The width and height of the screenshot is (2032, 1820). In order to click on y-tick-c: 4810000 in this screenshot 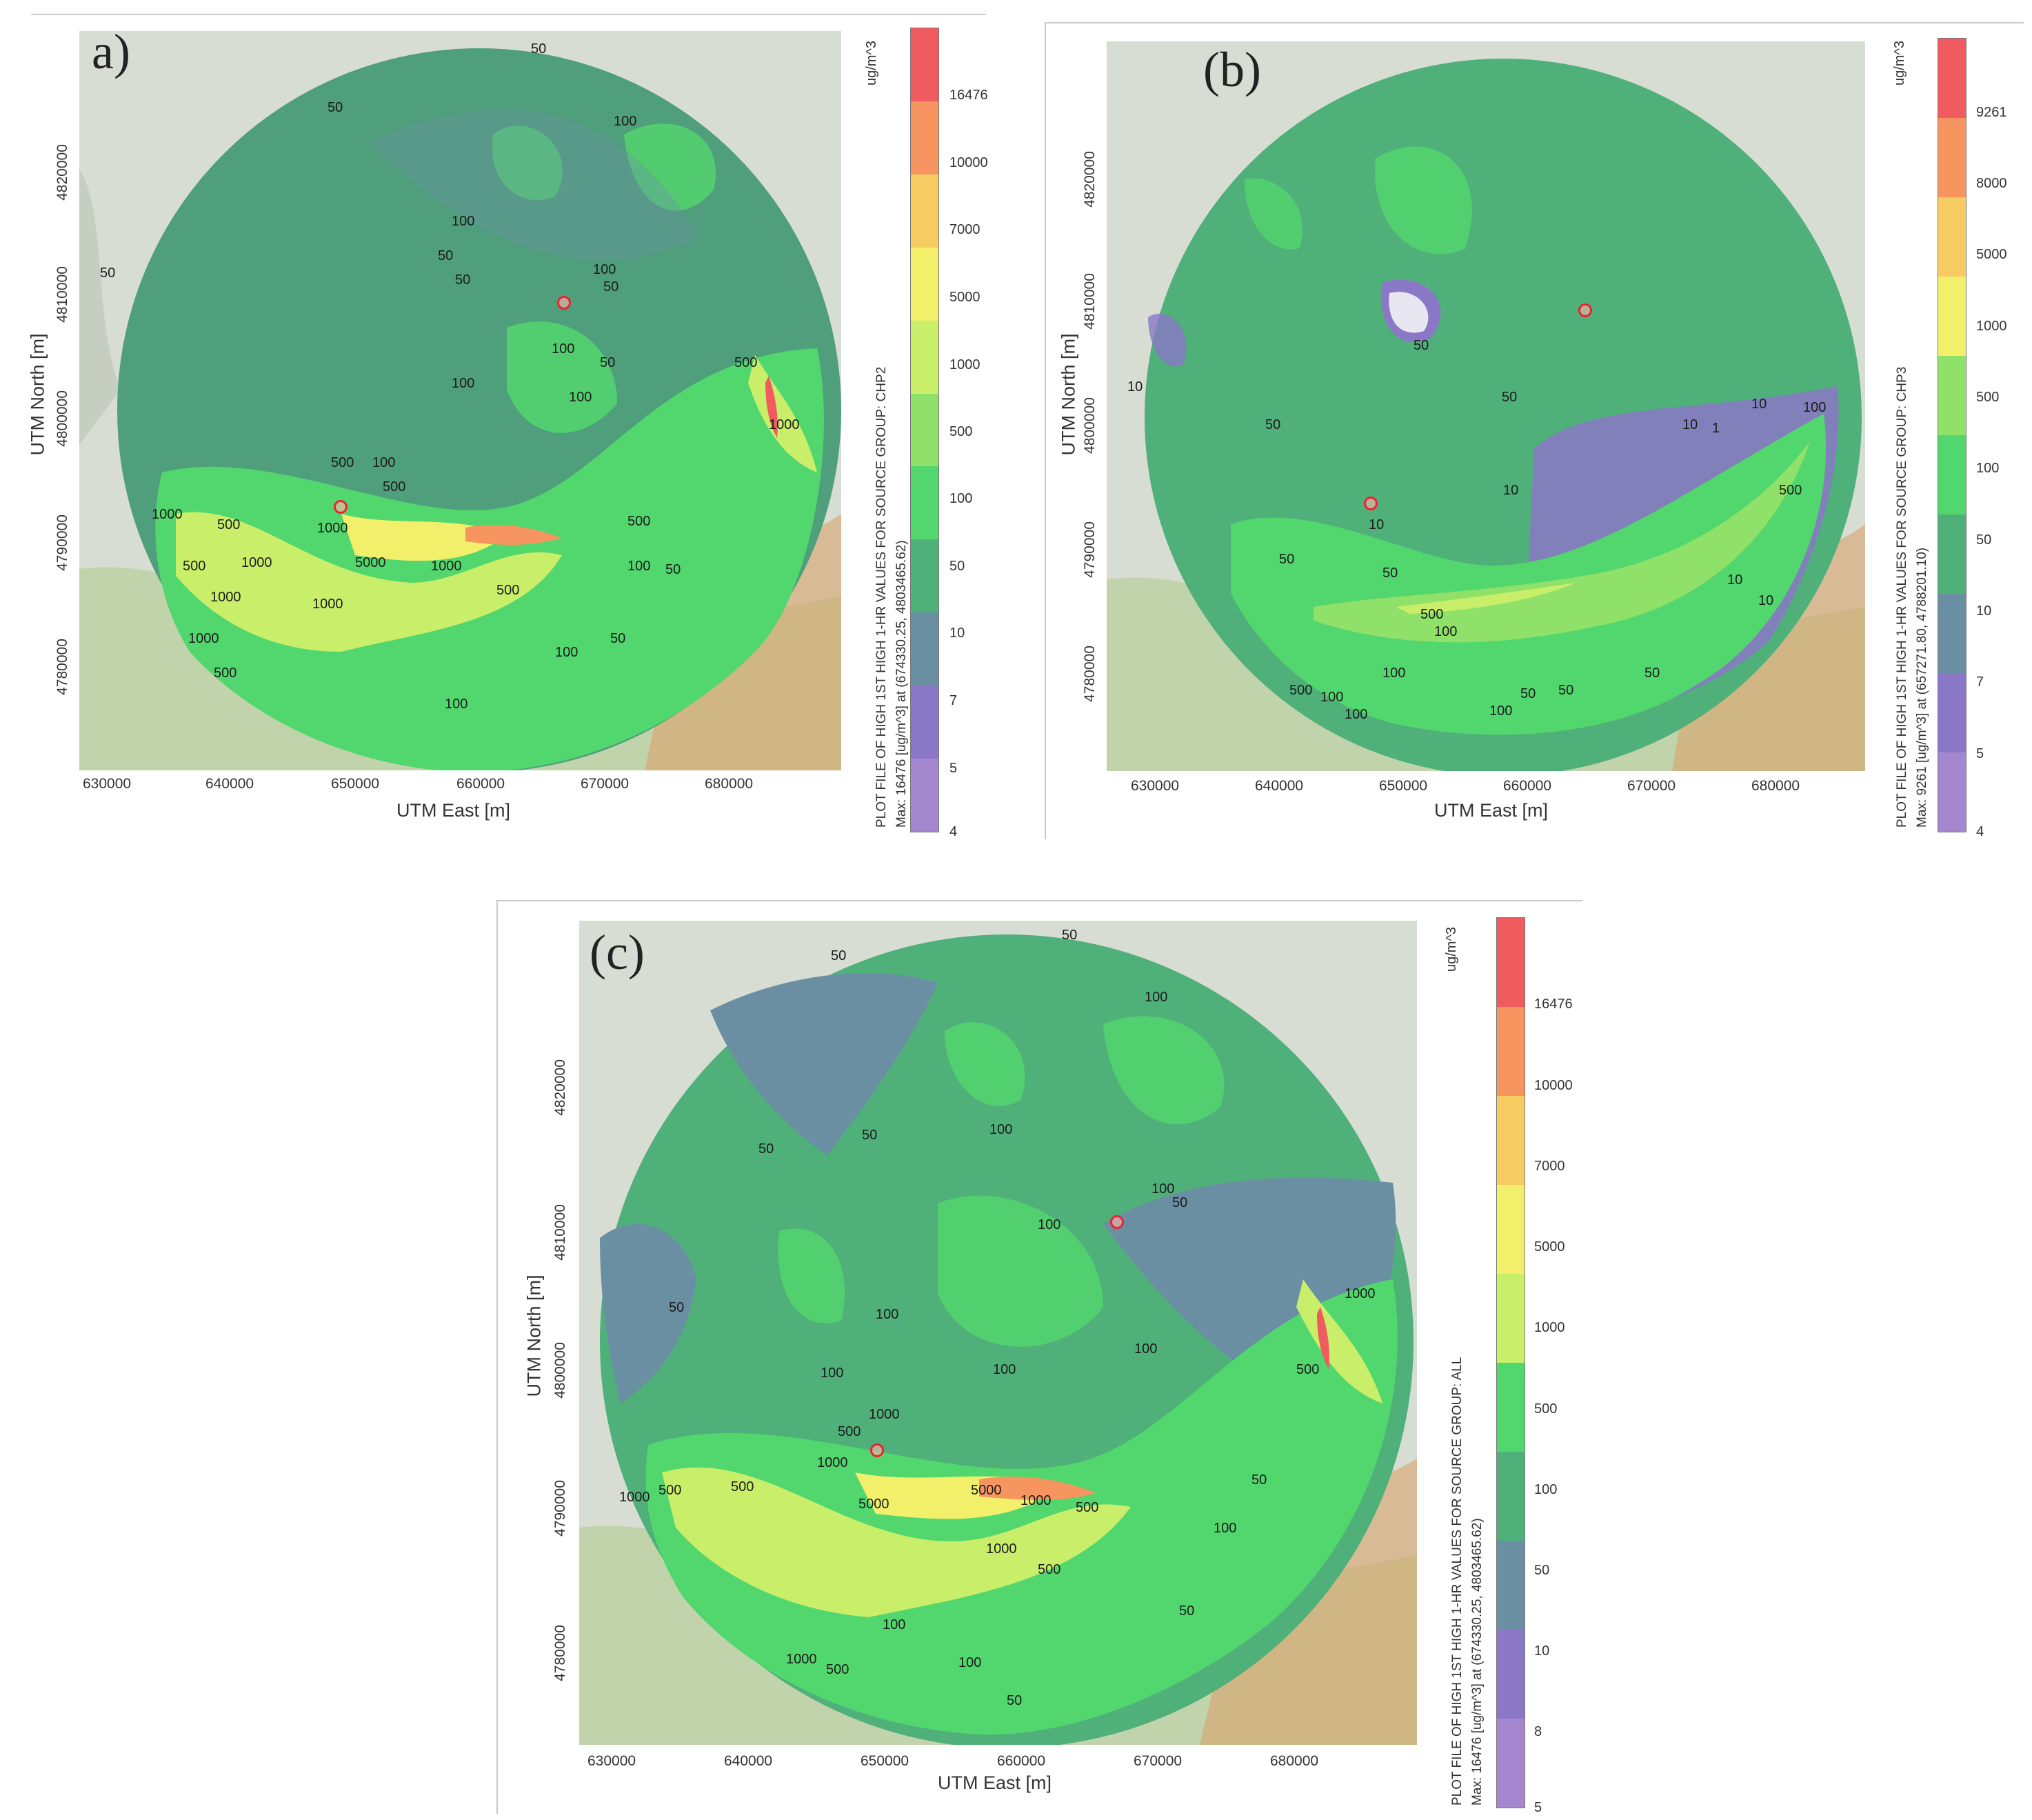, I will do `click(560, 1232)`.